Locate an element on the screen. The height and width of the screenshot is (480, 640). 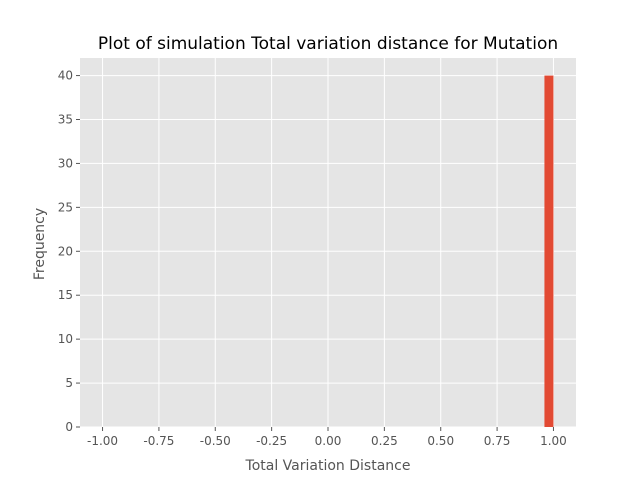
y-axis-ticks: 0 5 10 15 20 25 30 35 40 is located at coordinates (69, 251).